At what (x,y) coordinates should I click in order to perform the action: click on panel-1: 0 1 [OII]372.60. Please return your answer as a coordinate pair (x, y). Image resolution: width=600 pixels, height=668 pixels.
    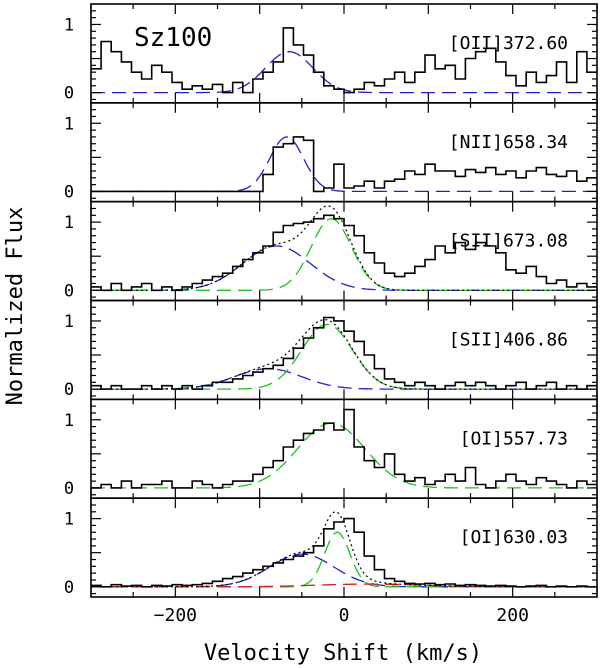
    Looking at the image, I should click on (331, 53).